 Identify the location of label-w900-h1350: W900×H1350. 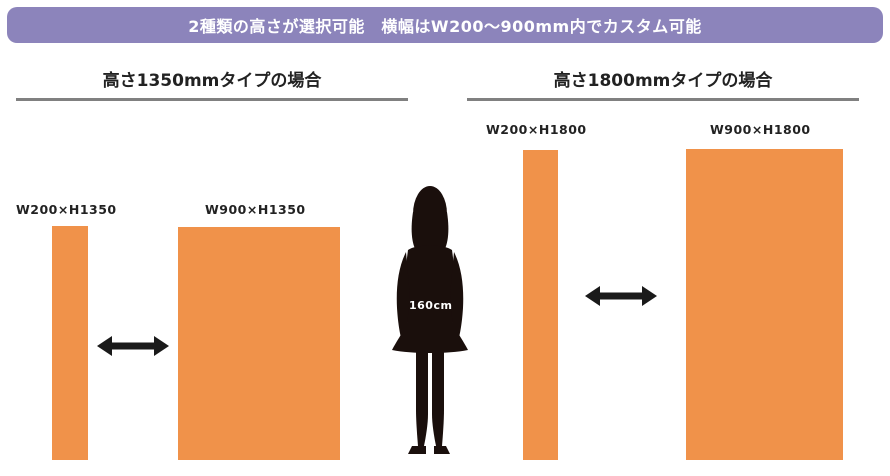
(255, 209).